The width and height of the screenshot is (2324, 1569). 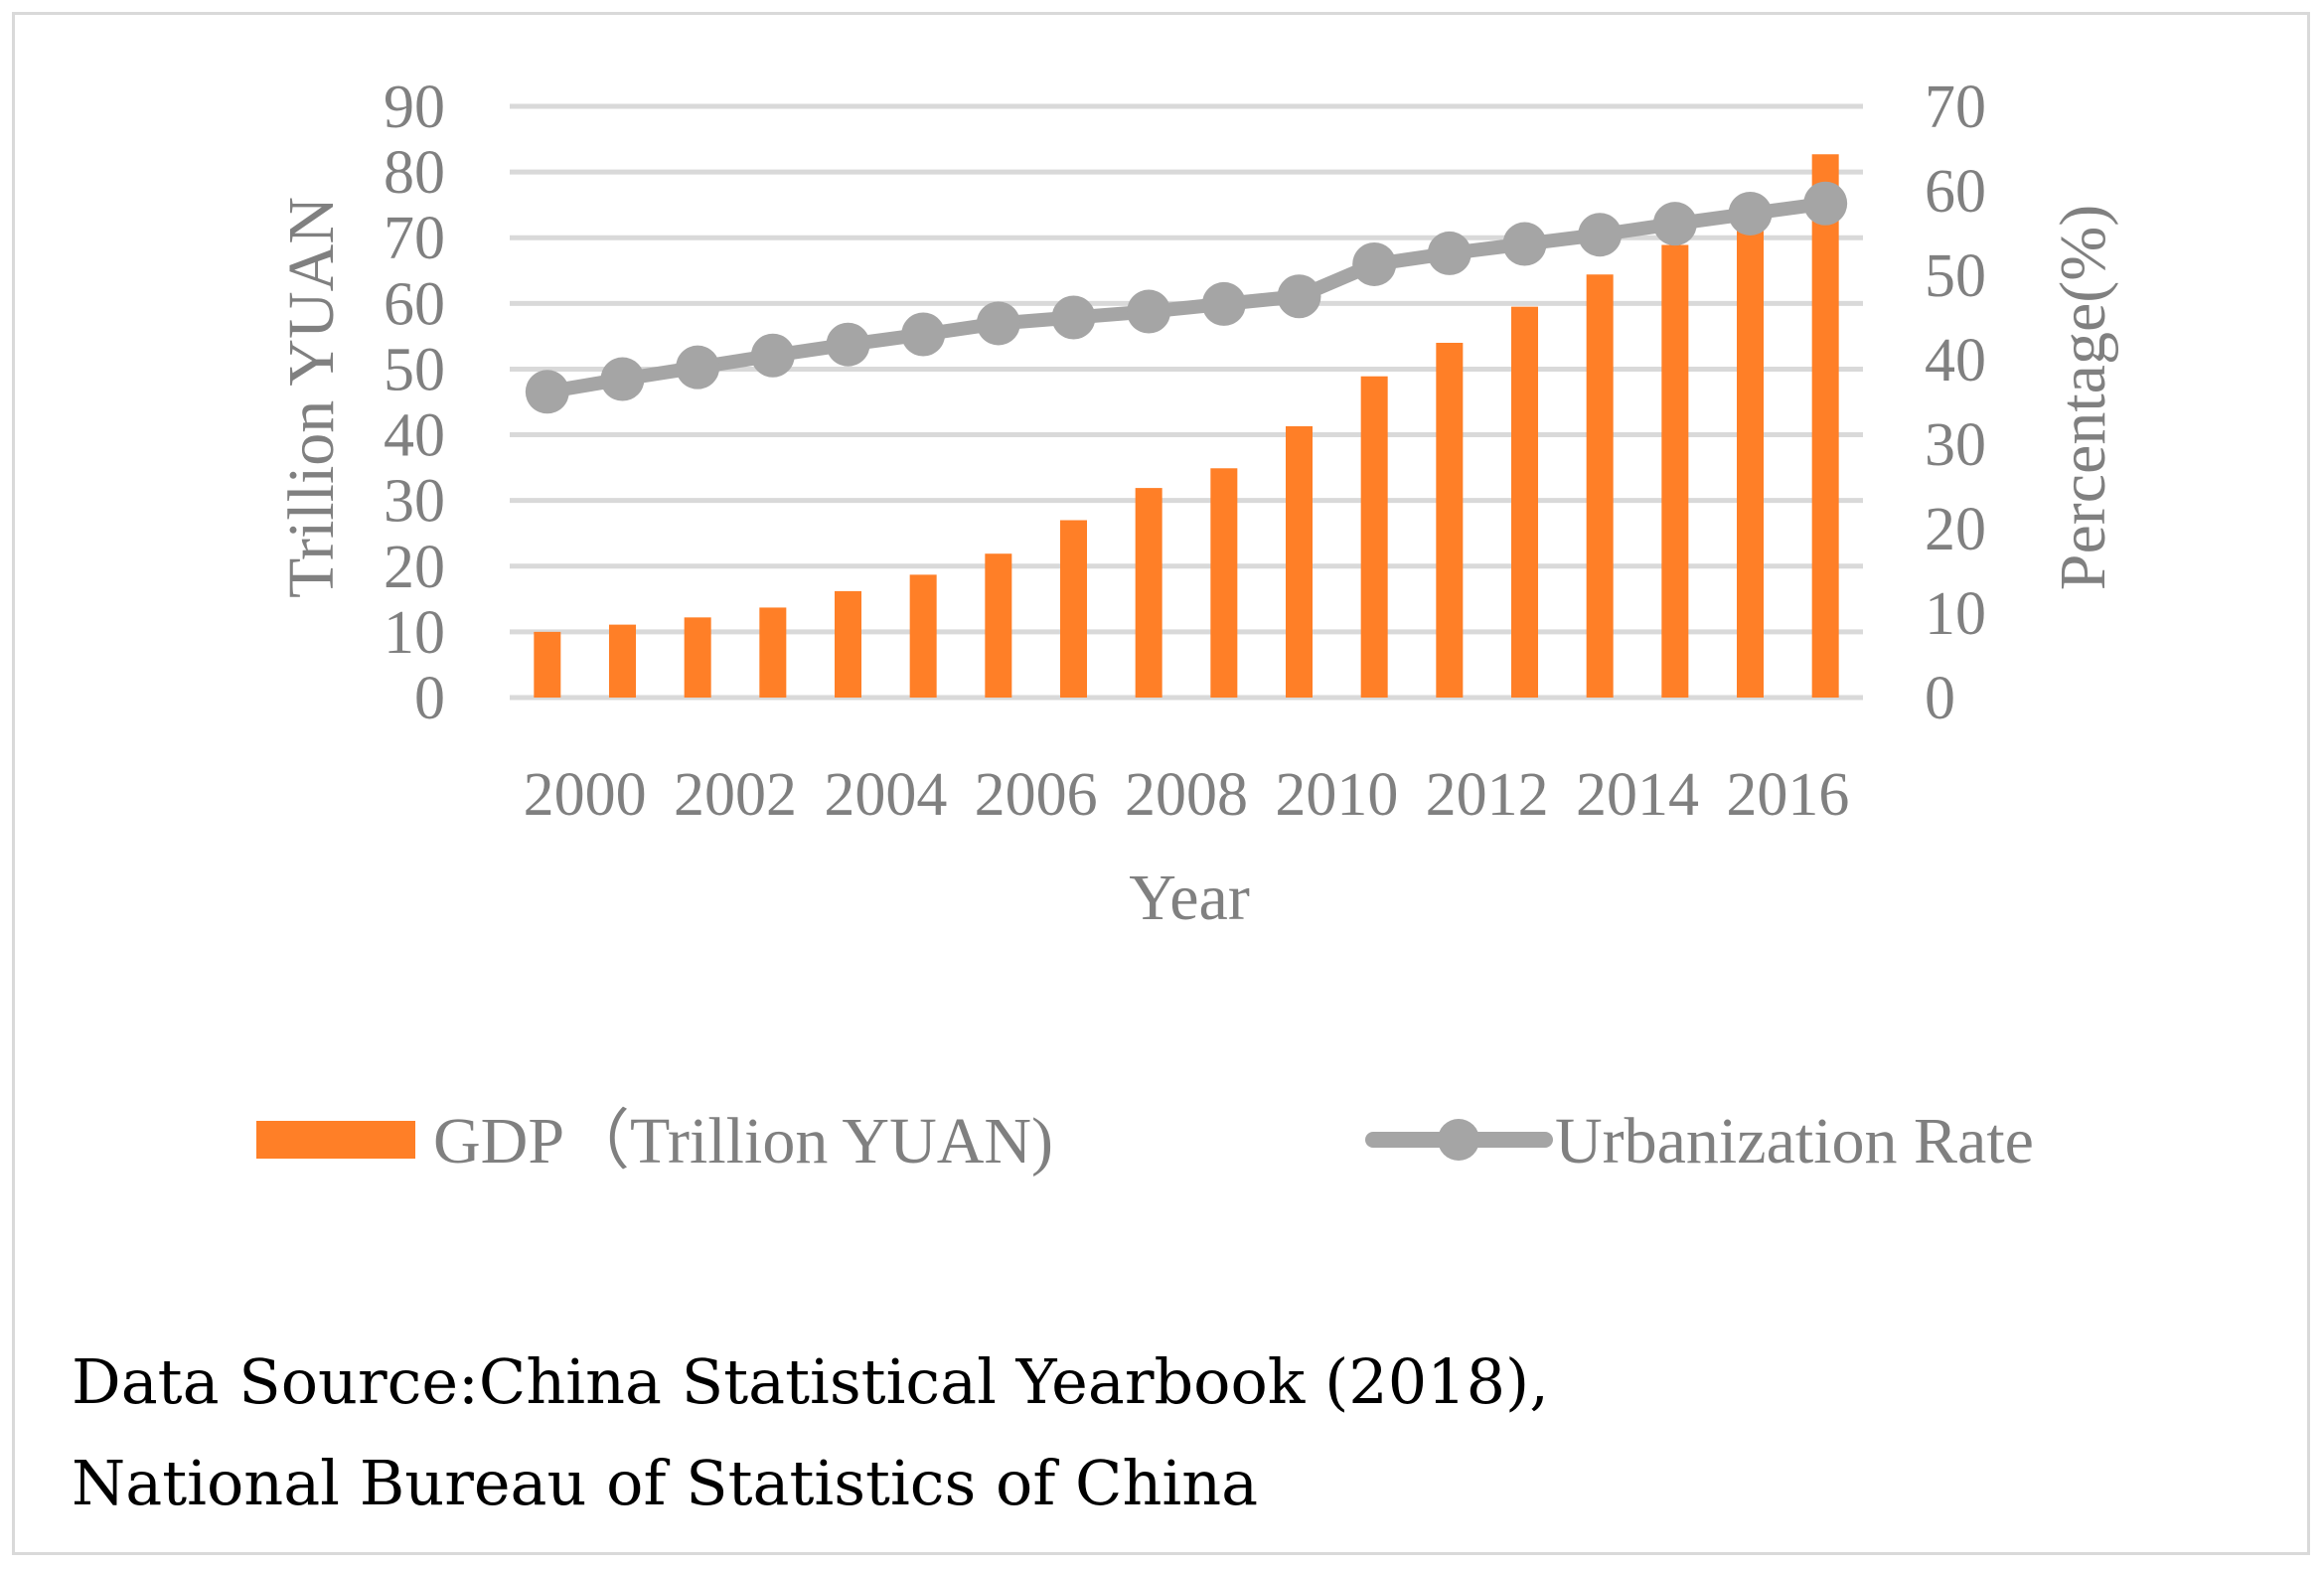 What do you see at coordinates (414, 238) in the screenshot?
I see `y-tick-70: 70` at bounding box center [414, 238].